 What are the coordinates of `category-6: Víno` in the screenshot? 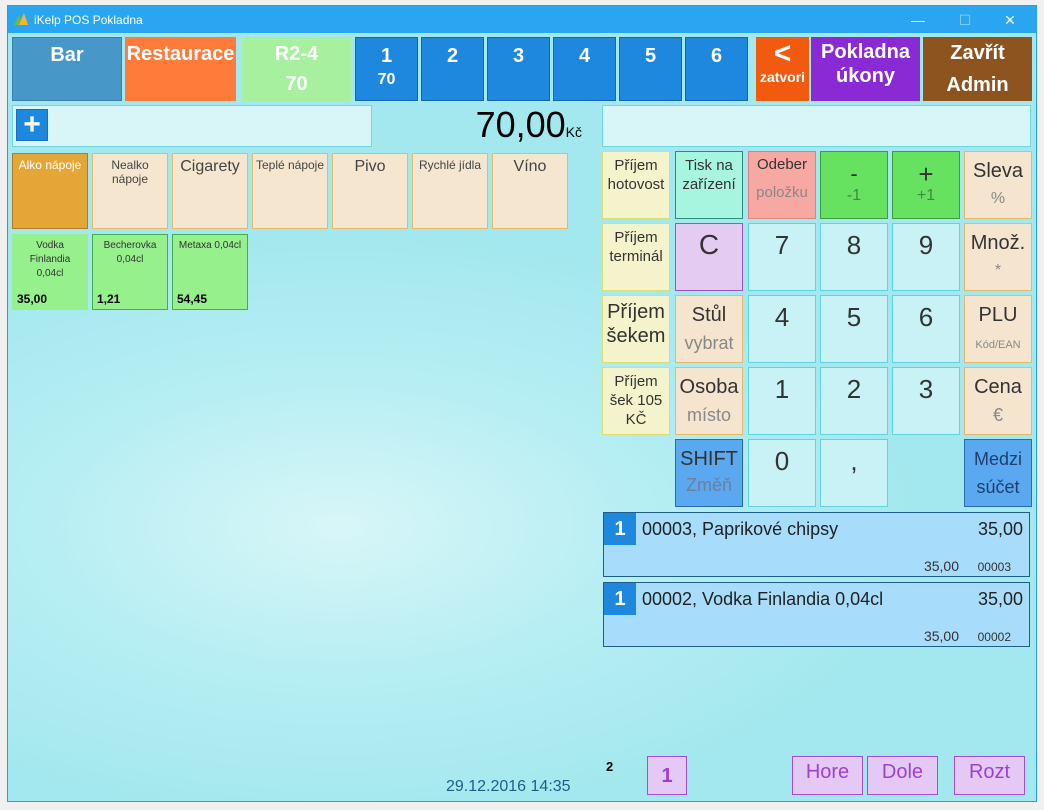 It's located at (530, 191).